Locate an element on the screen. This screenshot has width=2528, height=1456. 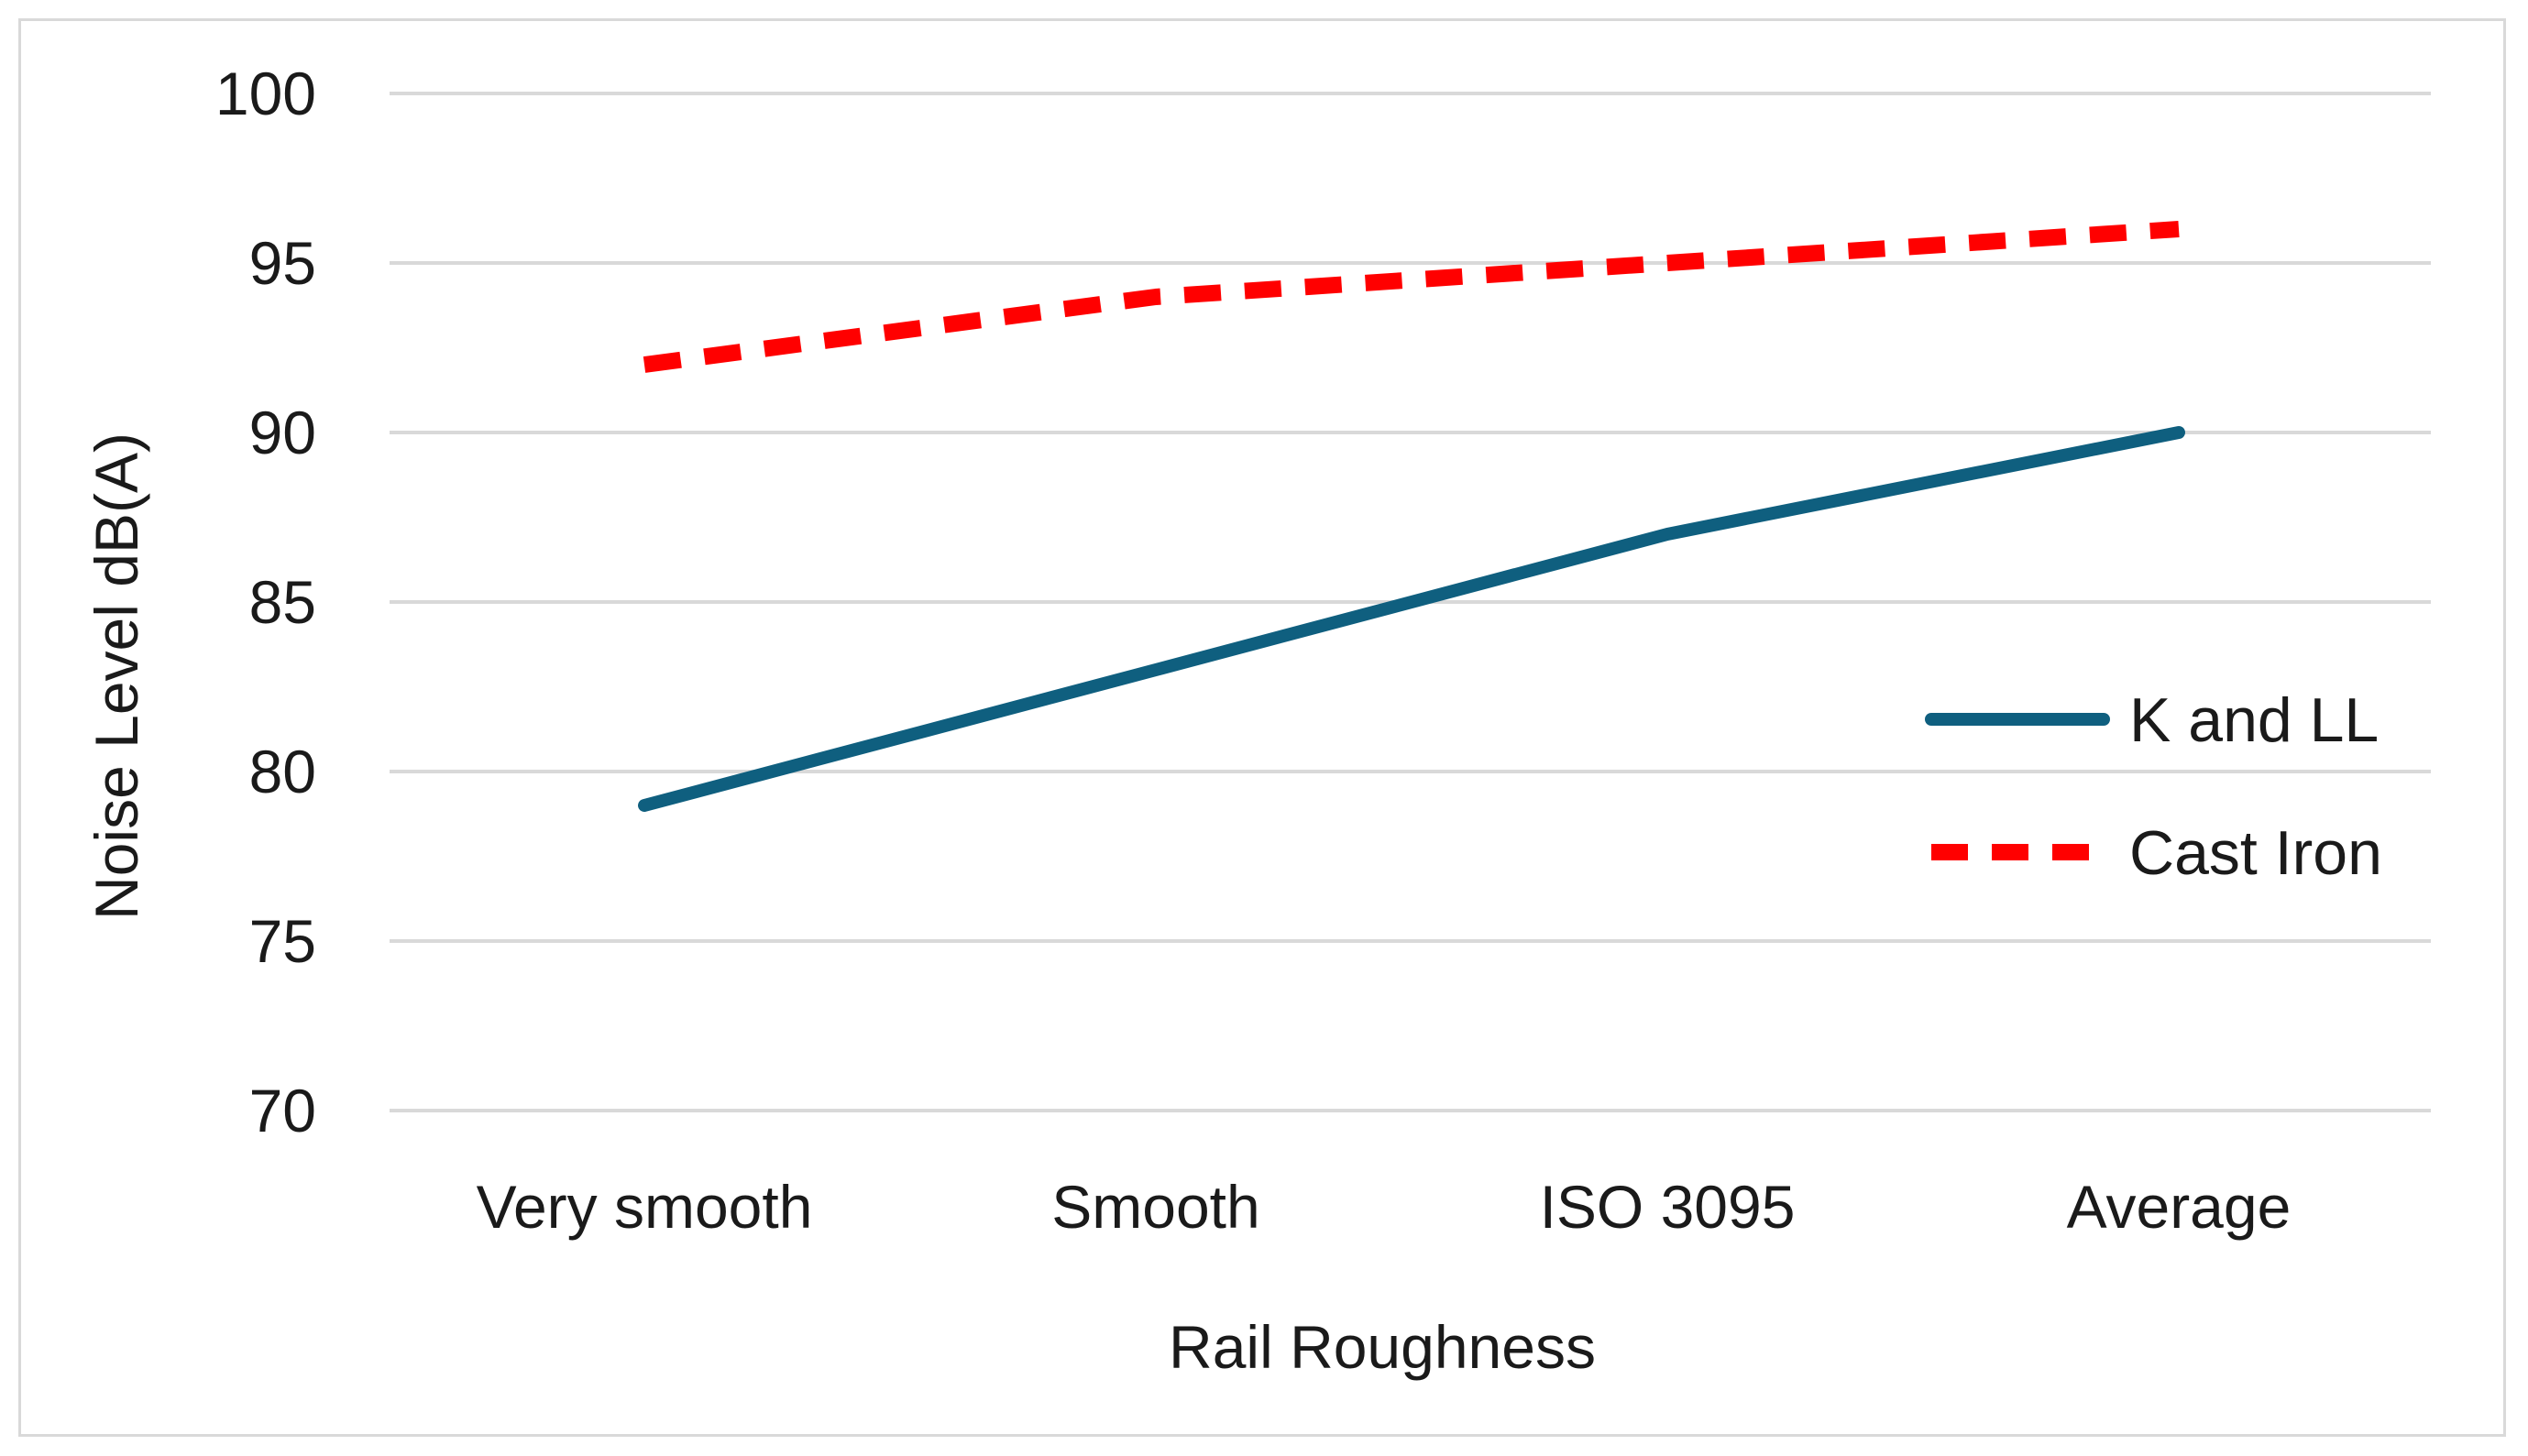
y-axis-ticks: 70 75 80 85 90 95 100 is located at coordinates (265, 602).